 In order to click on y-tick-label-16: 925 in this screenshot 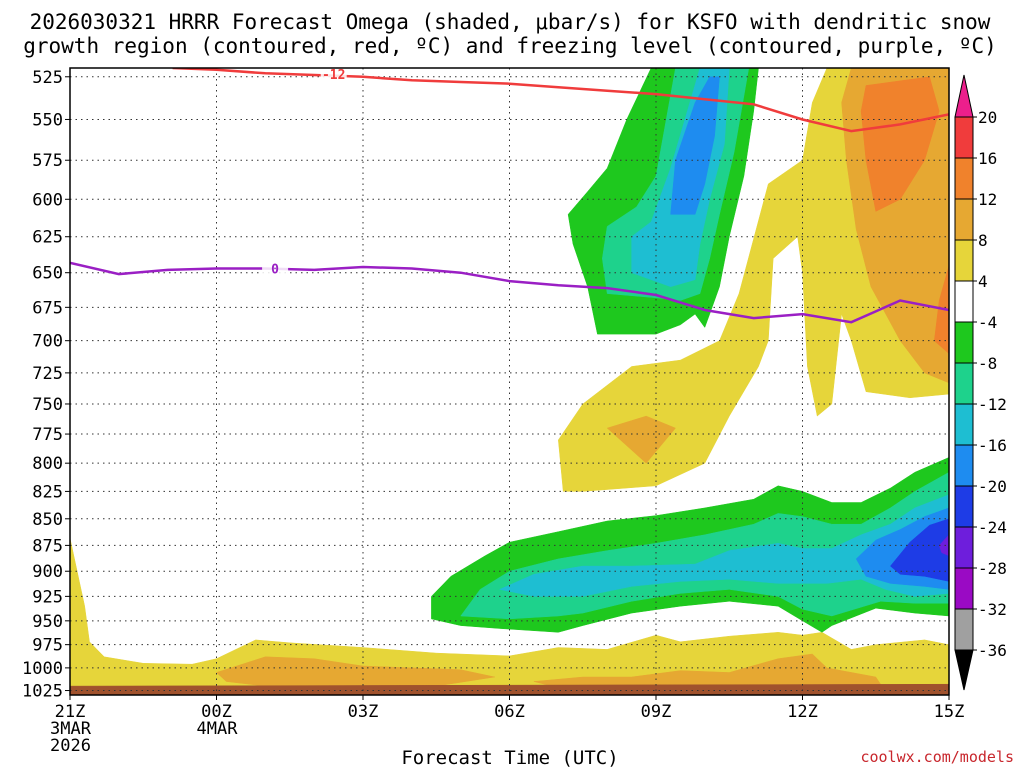, I will do `click(47, 597)`.